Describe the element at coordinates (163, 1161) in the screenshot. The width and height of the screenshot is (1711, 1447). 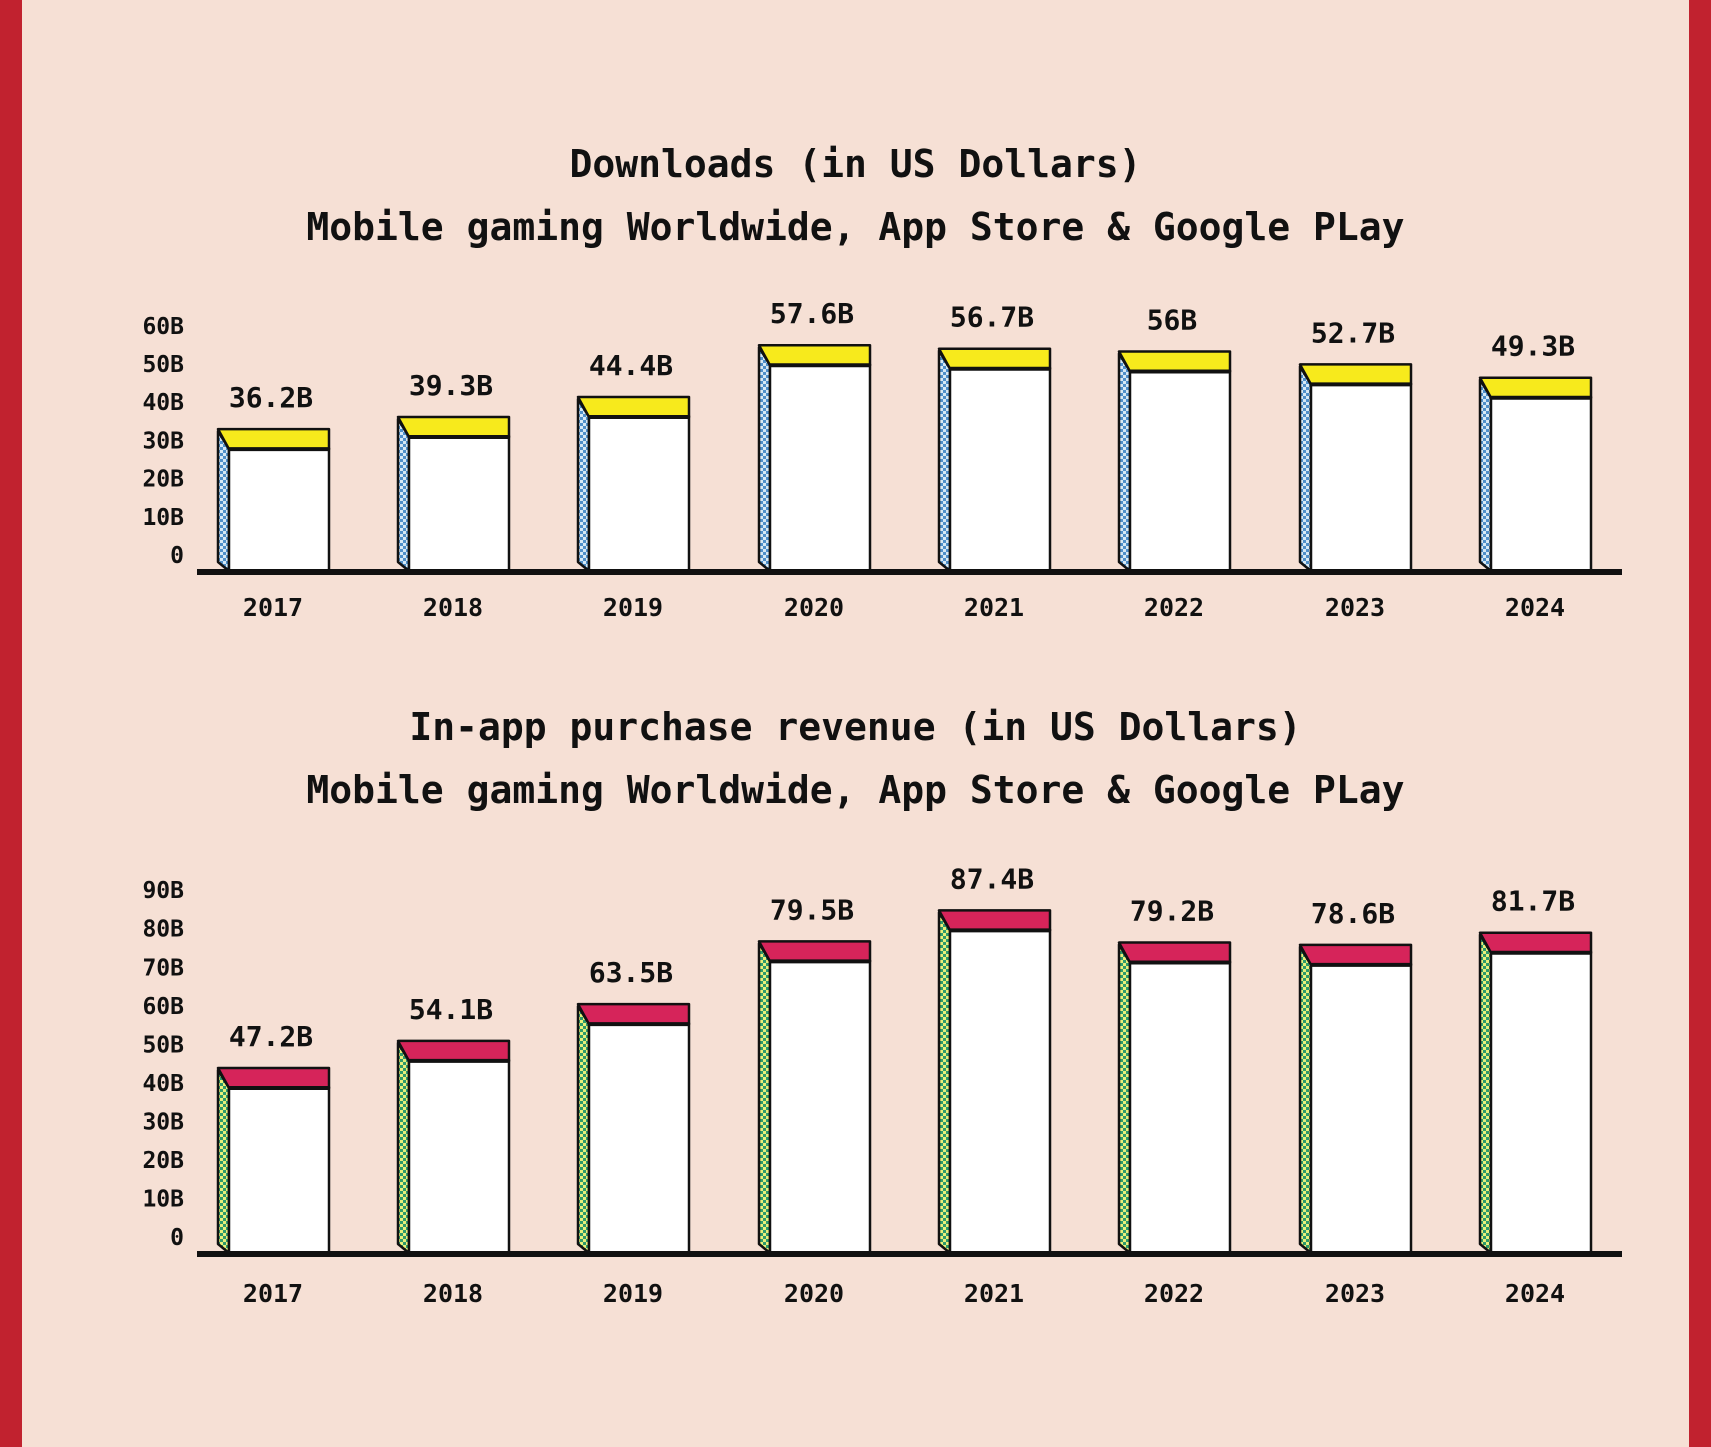
I see `y-tick-label: 20B` at that location.